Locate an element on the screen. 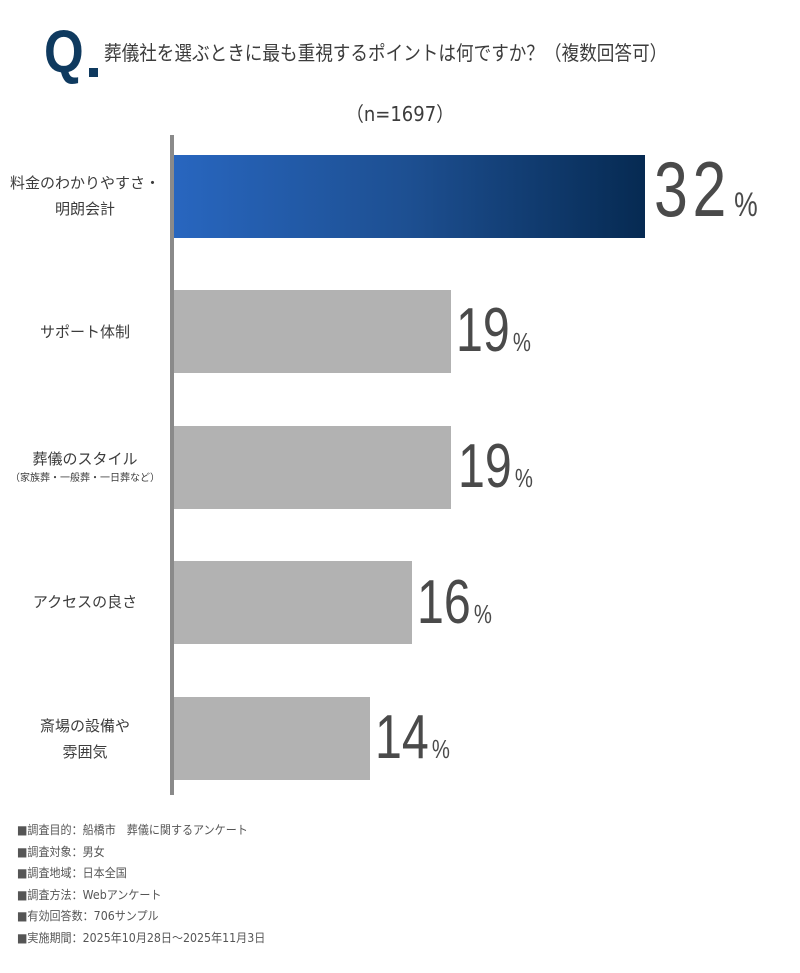  value-number: 32 is located at coordinates (693, 189).